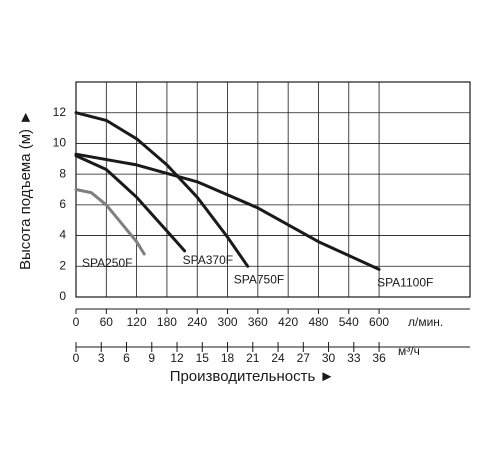 Image resolution: width=500 pixels, height=450 pixels. I want to click on x-unit: л/мин., so click(425, 322).